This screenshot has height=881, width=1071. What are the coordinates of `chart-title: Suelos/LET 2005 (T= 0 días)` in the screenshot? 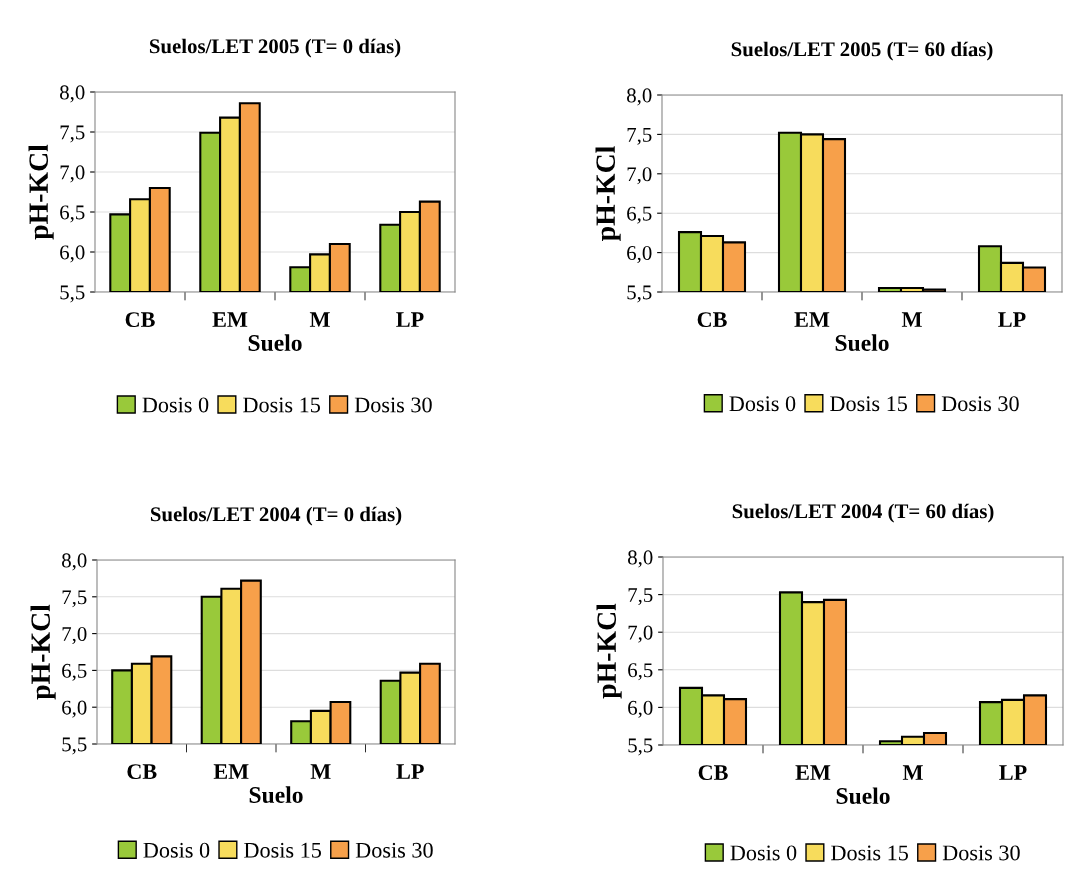 It's located at (275, 48).